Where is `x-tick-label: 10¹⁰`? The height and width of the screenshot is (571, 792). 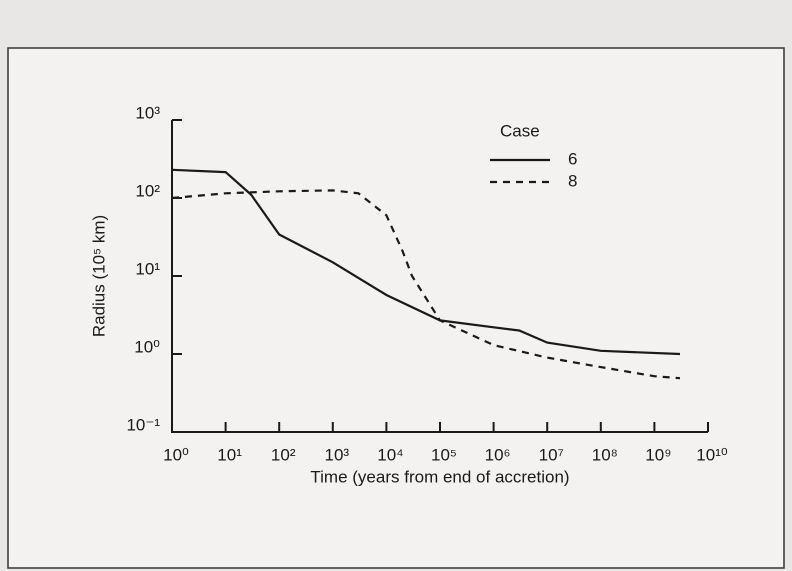
x-tick-label: 10¹⁰ is located at coordinates (712, 454).